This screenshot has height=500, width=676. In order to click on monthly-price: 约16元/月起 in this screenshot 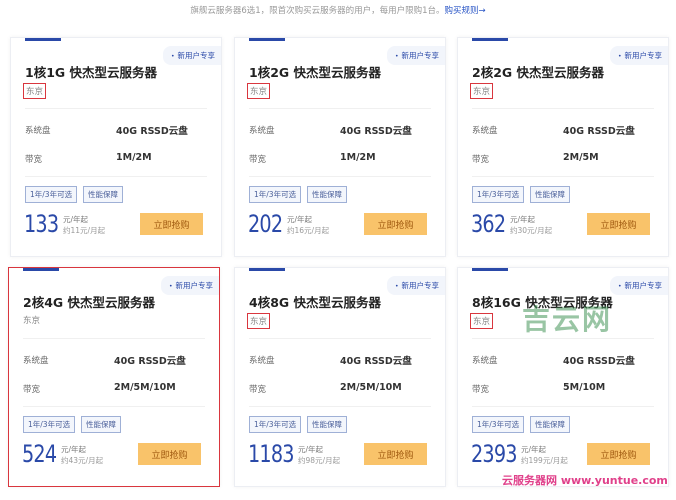, I will do `click(308, 230)`.